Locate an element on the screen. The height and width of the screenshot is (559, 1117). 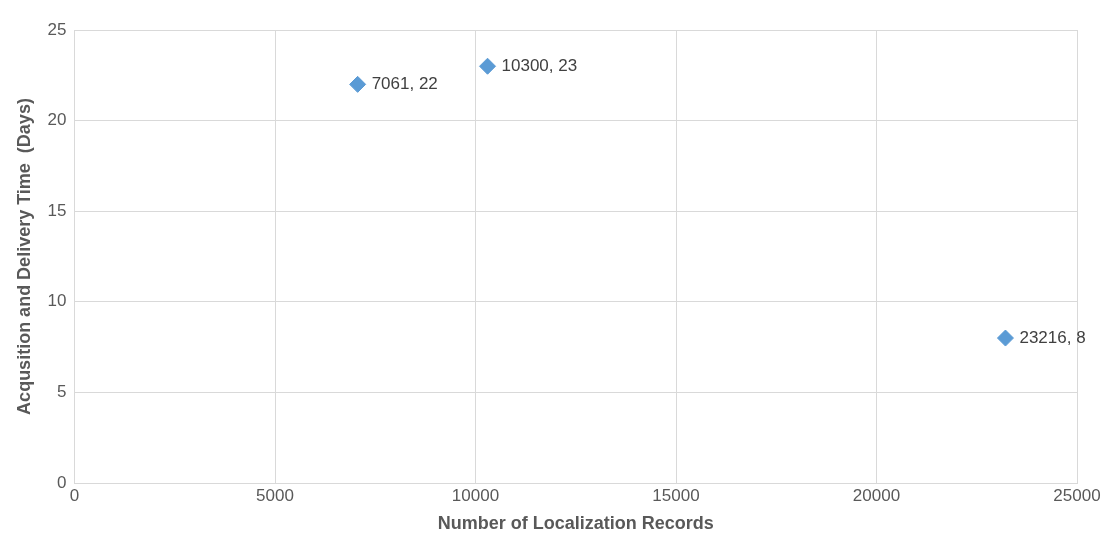
y-axis-title: Acqusition and Delivery Time (Days) is located at coordinates (23, 256).